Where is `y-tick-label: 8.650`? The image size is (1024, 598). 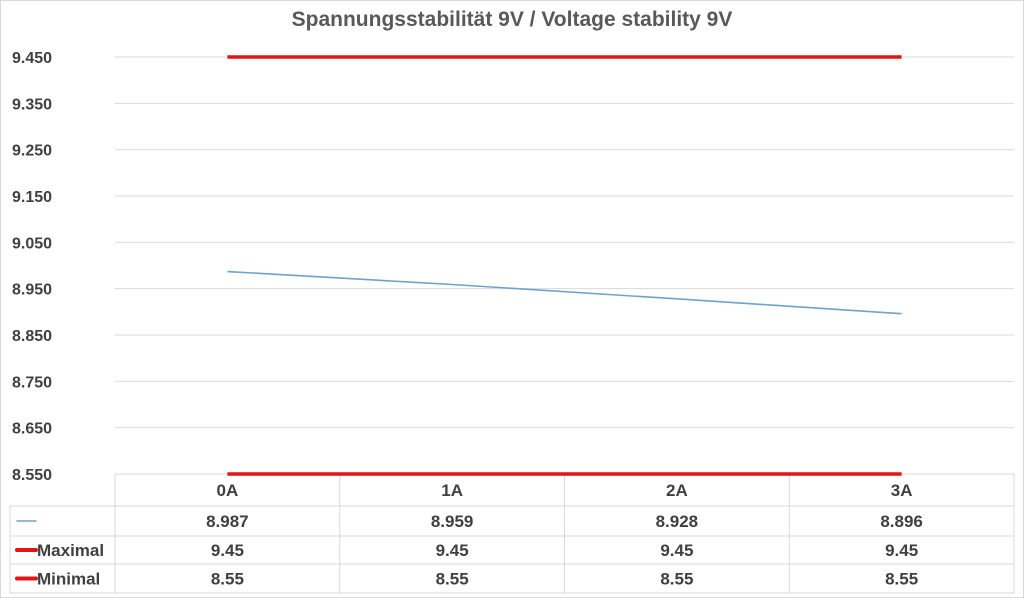
y-tick-label: 8.650 is located at coordinates (32, 429).